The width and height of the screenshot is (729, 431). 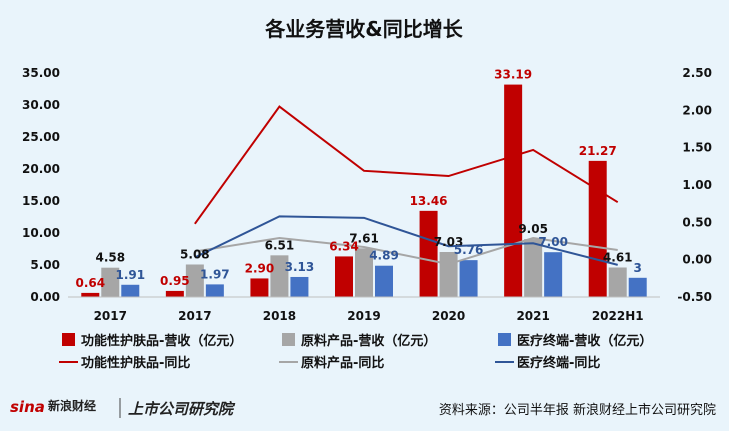 What do you see at coordinates (697, 185) in the screenshot?
I see `right-tick-label: 1.00` at bounding box center [697, 185].